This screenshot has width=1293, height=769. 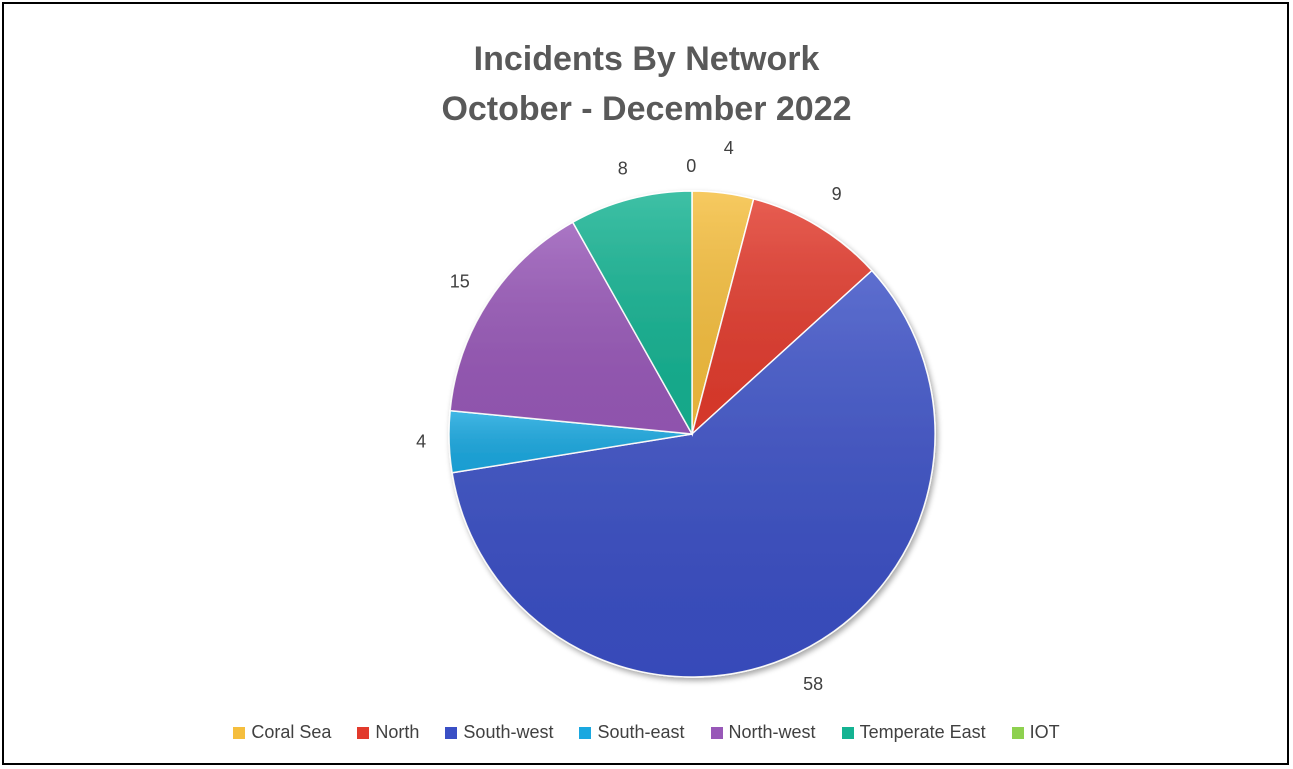 I want to click on legend-item-north-west: North-west, so click(x=763, y=732).